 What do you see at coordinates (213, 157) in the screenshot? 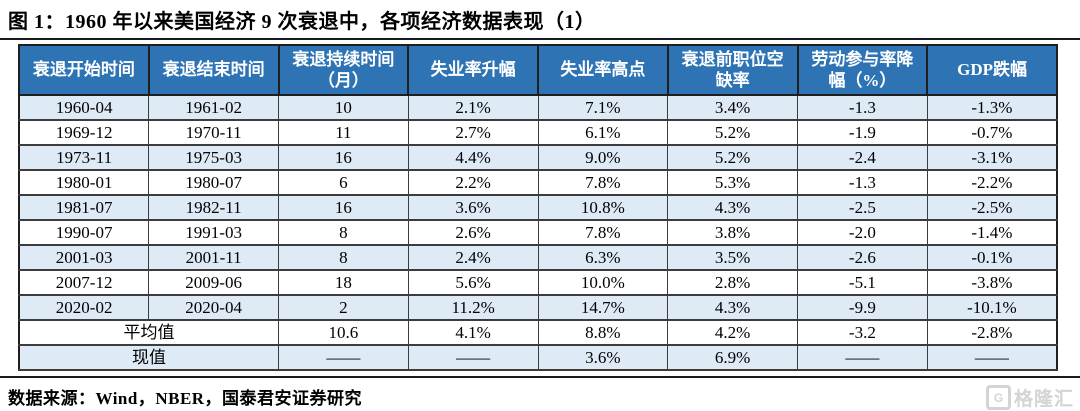
I see `table-cell: 1975-03` at bounding box center [213, 157].